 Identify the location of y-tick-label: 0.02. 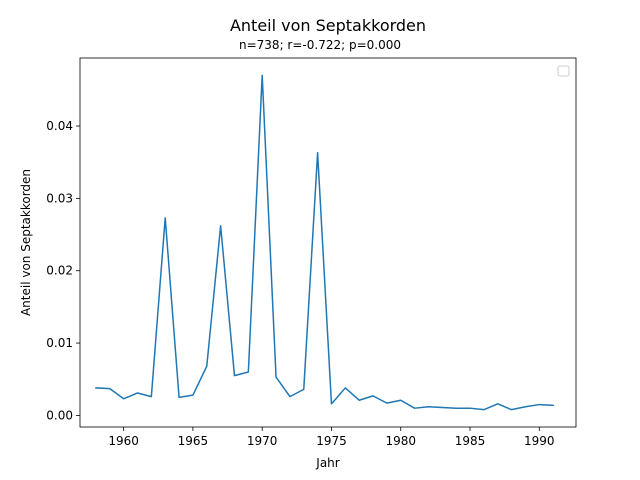
(59, 271).